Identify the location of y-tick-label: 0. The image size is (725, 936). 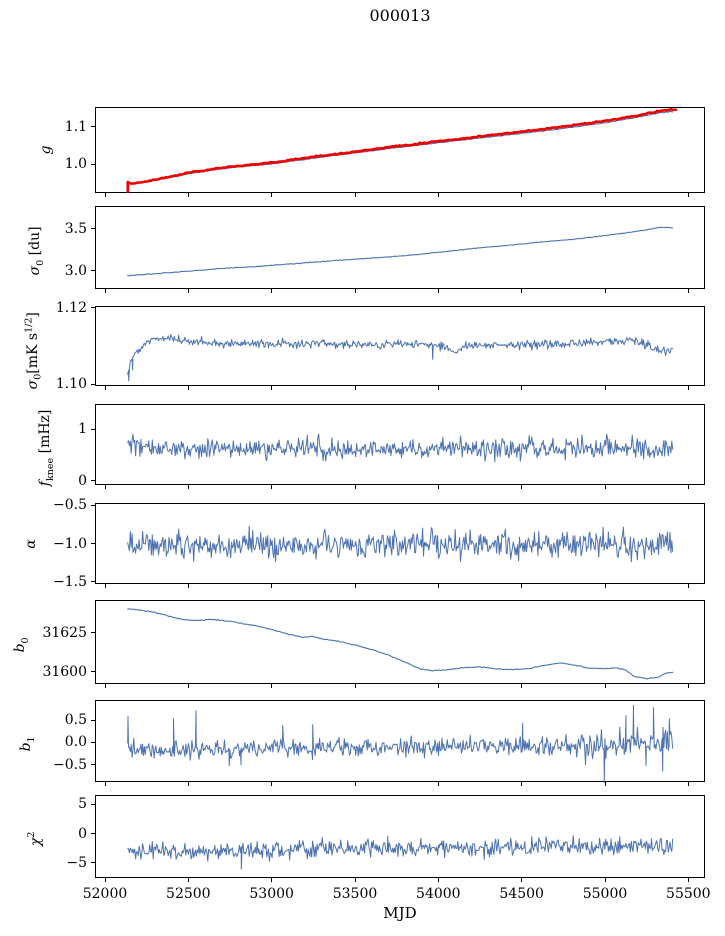
(82, 833).